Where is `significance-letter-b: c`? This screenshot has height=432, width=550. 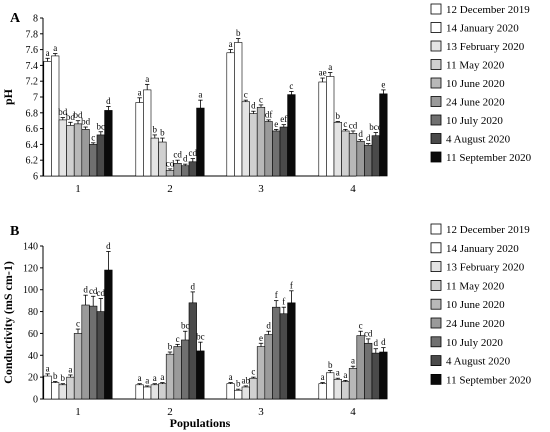
significance-letter-b: c is located at coordinates (78, 324).